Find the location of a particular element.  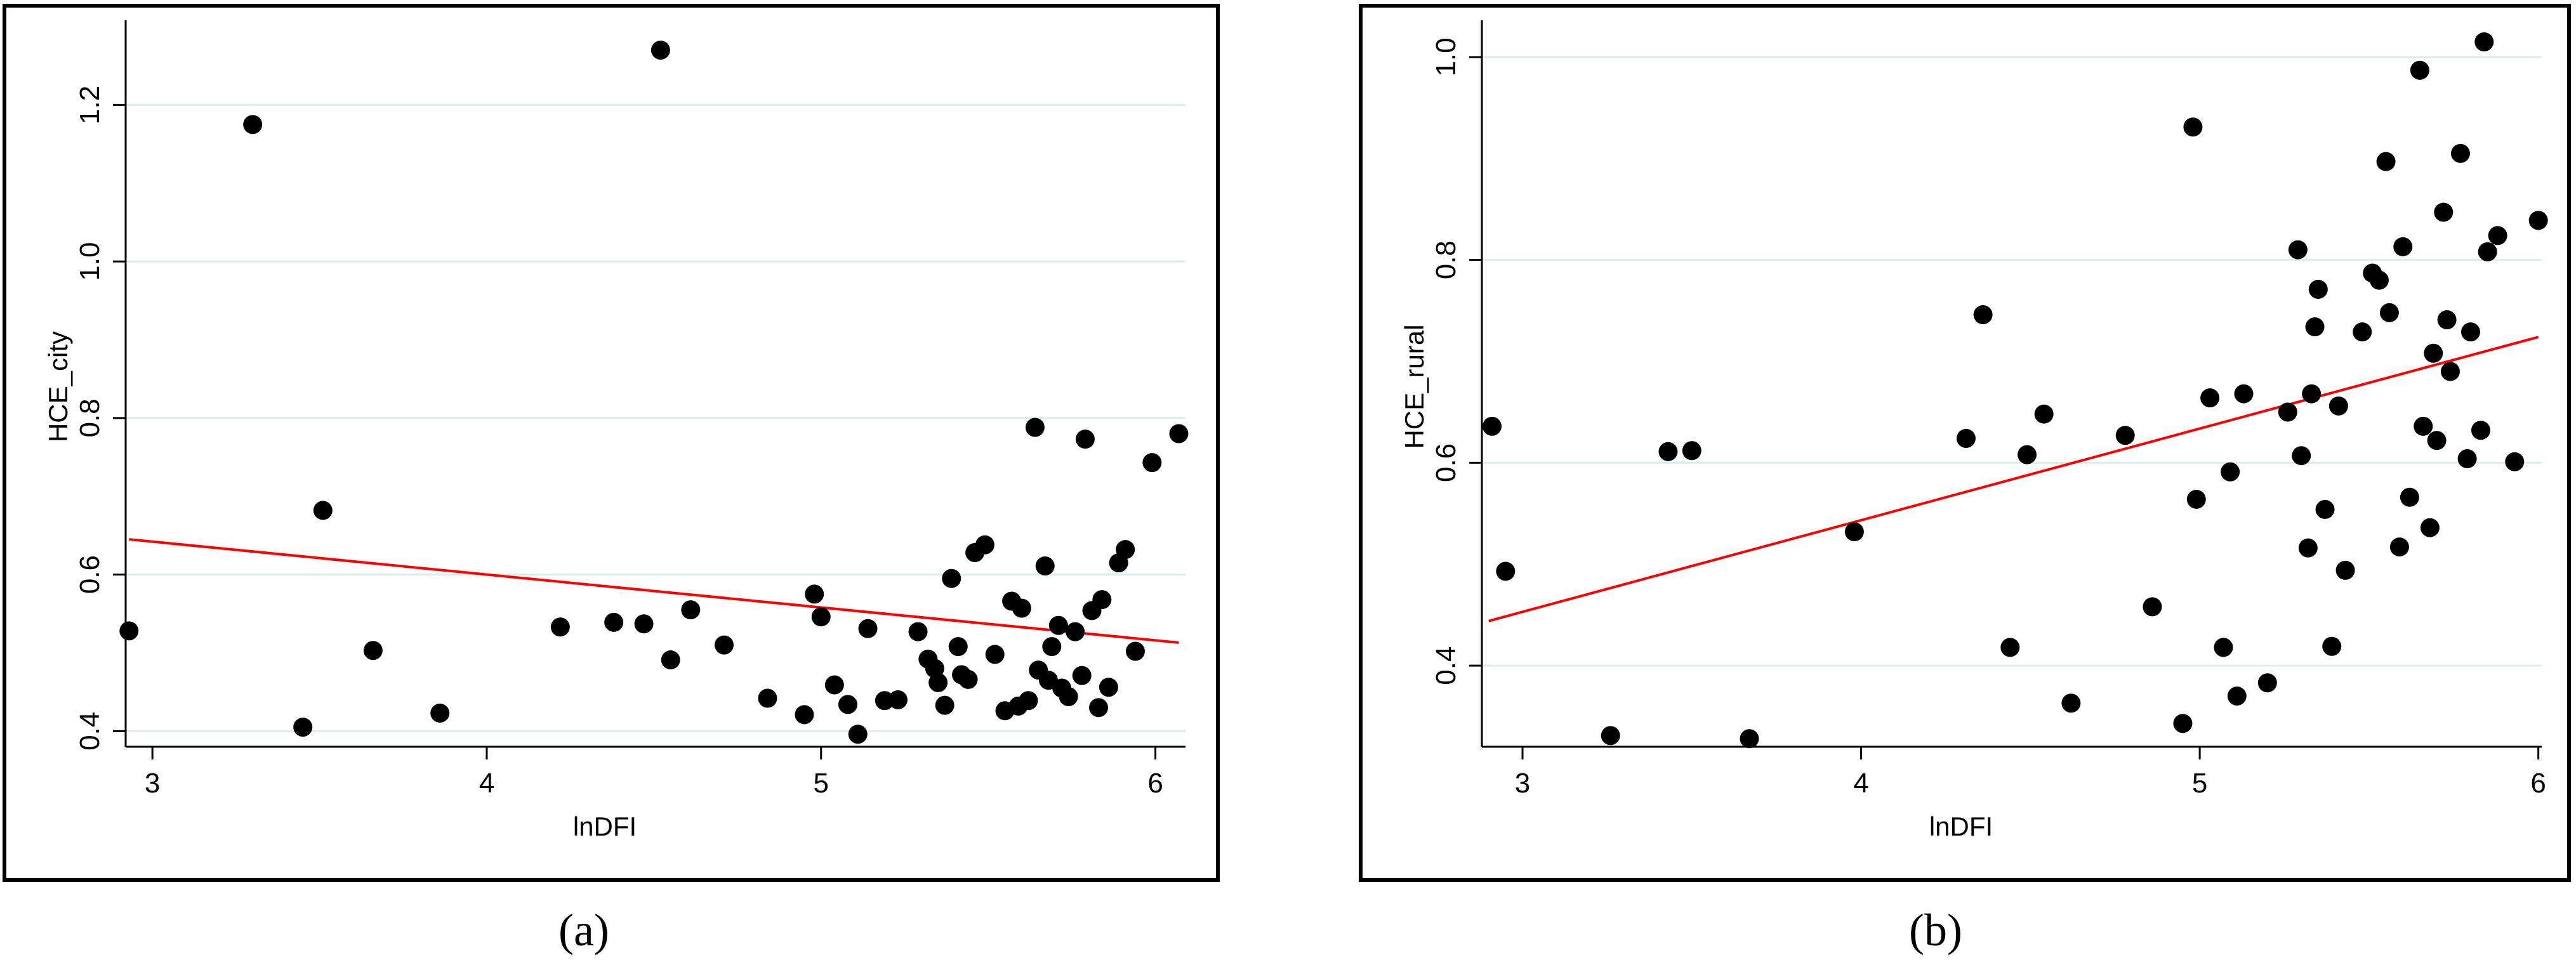

x-tick-label: 6 is located at coordinates (1155, 783).